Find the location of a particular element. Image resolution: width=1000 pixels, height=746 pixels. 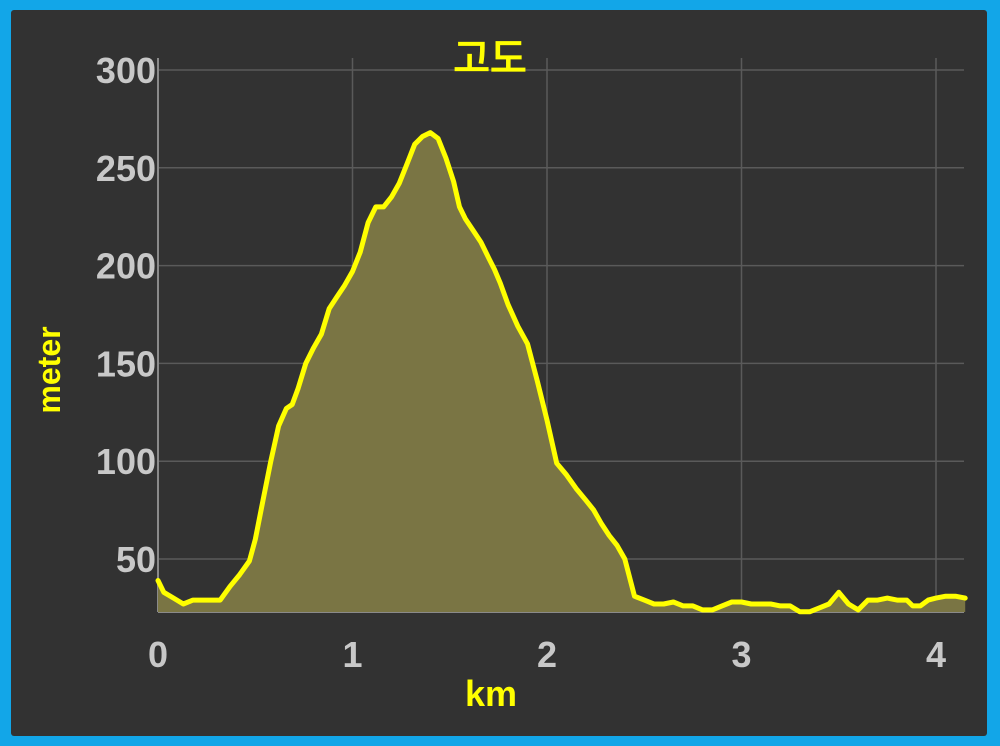

y-tick-label: 50 is located at coordinates (136, 559).